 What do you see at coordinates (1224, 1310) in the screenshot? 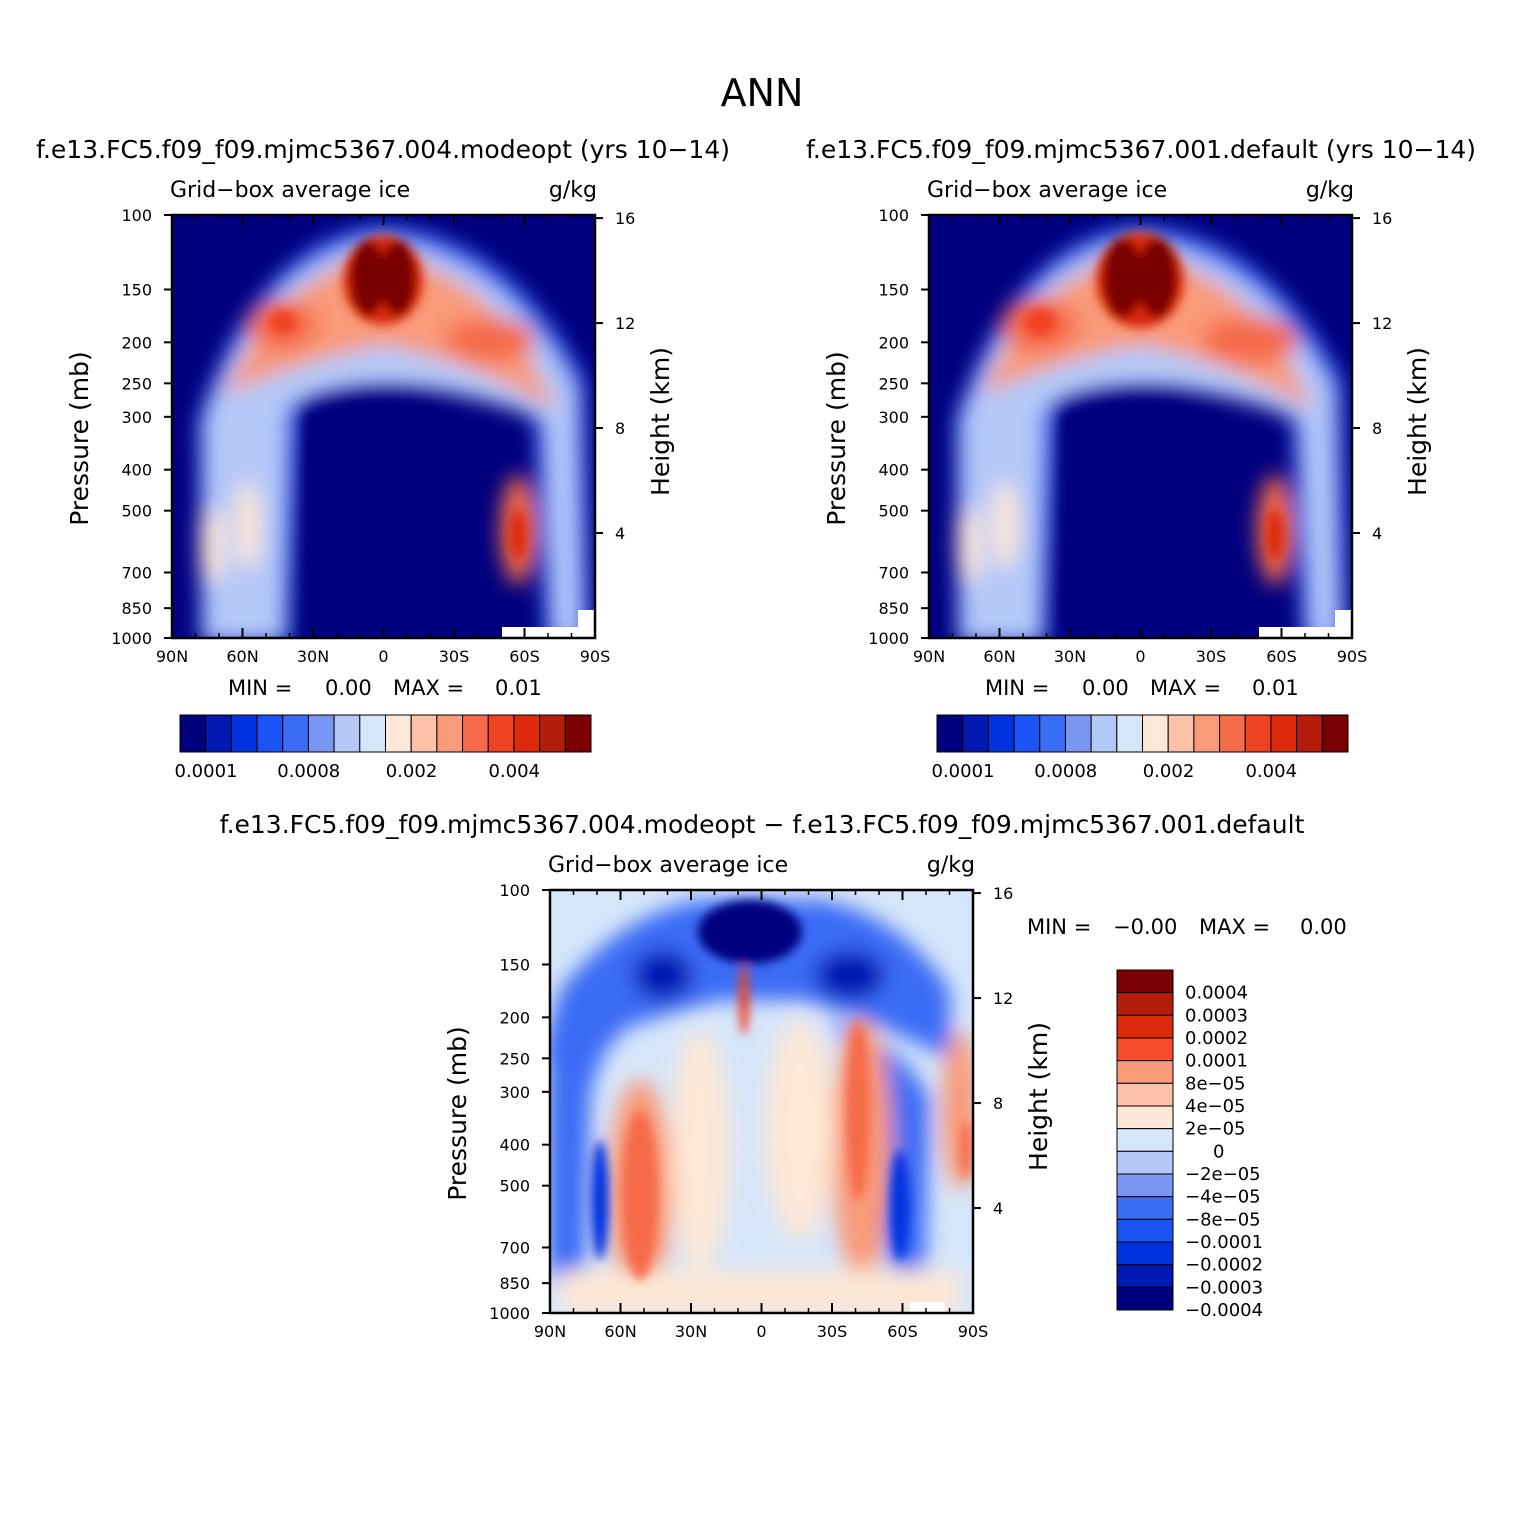
I see `colorbar-label: −0.0004` at bounding box center [1224, 1310].